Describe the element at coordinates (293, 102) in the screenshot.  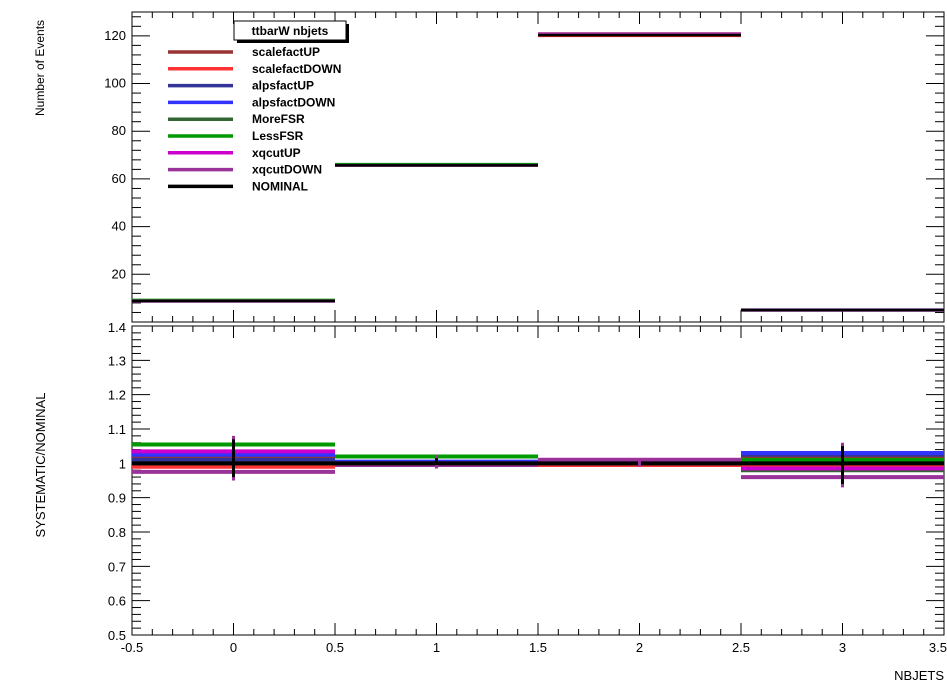
I see `legend-label-alpsfactDOWN: alpsfactDOWN` at that location.